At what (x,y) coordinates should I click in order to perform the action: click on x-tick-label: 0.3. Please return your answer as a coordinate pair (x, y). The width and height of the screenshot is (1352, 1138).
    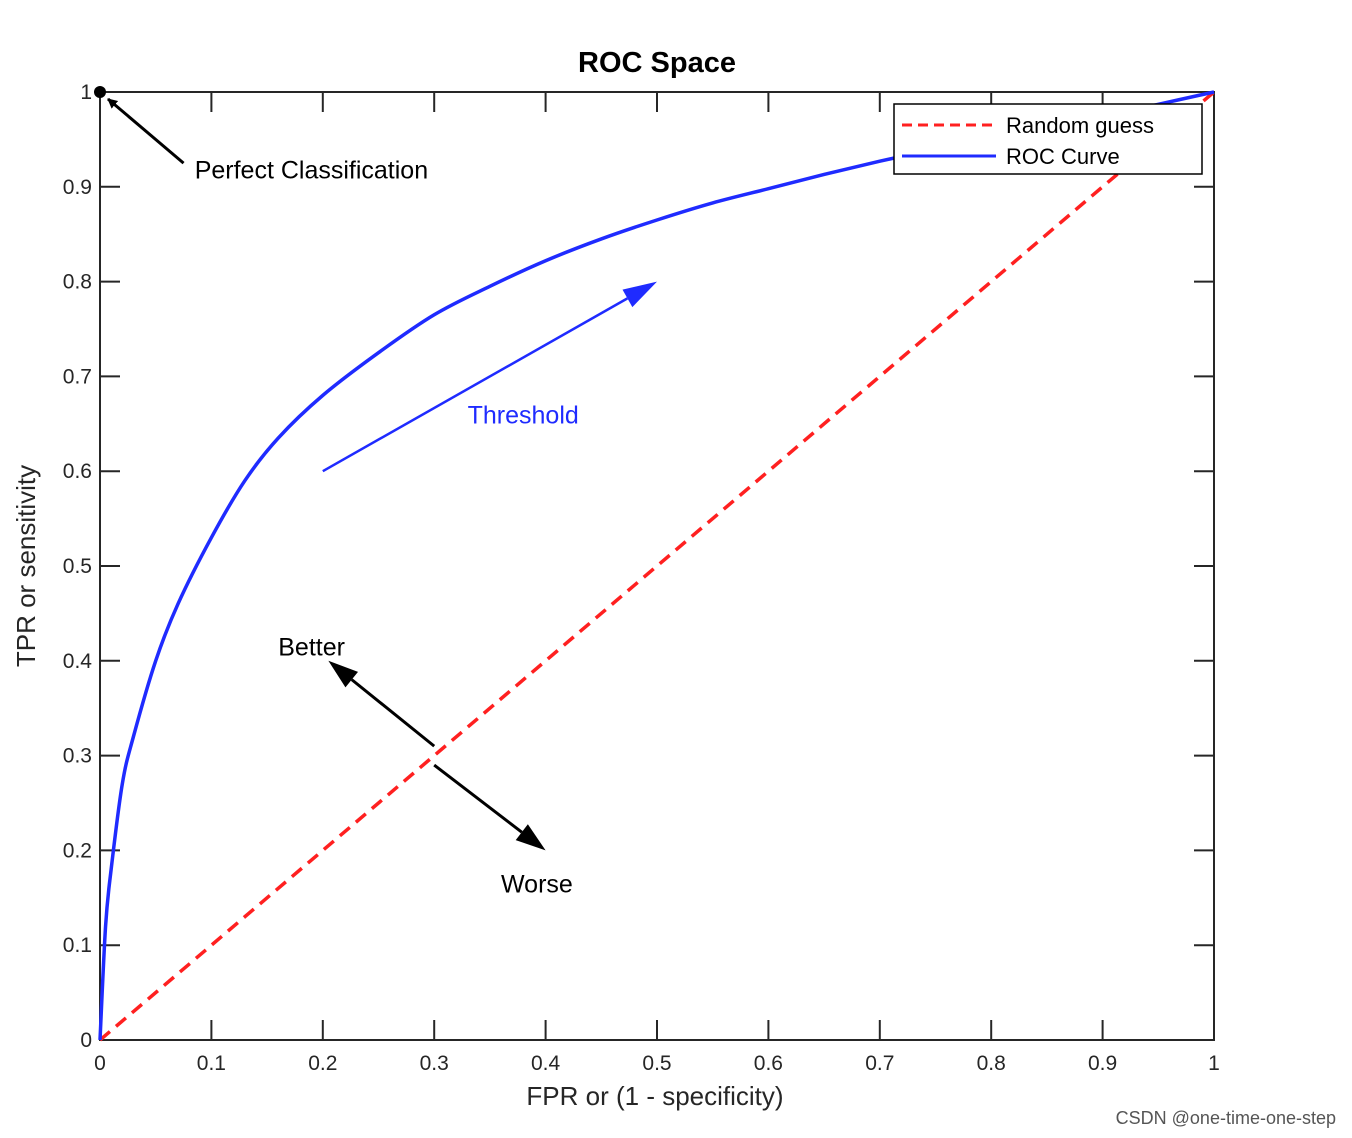
    Looking at the image, I should click on (434, 1063).